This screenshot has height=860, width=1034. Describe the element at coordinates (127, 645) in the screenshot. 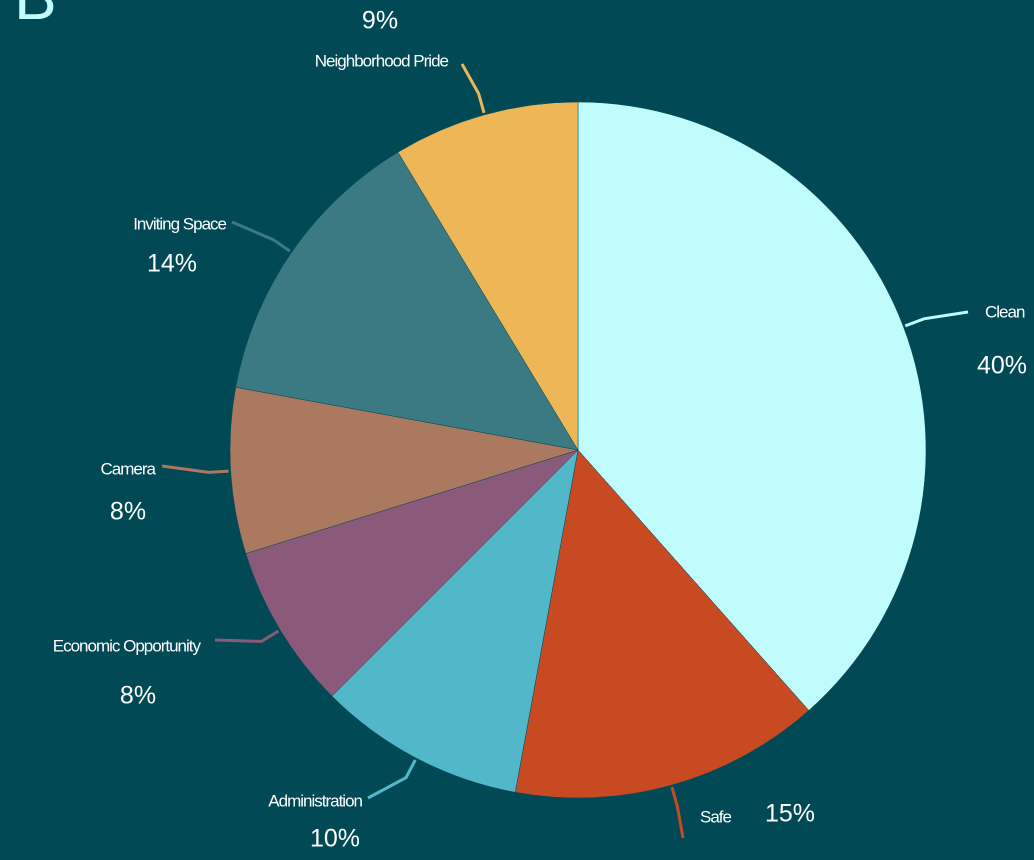

I see `slice-label: Economic Opportunity` at that location.